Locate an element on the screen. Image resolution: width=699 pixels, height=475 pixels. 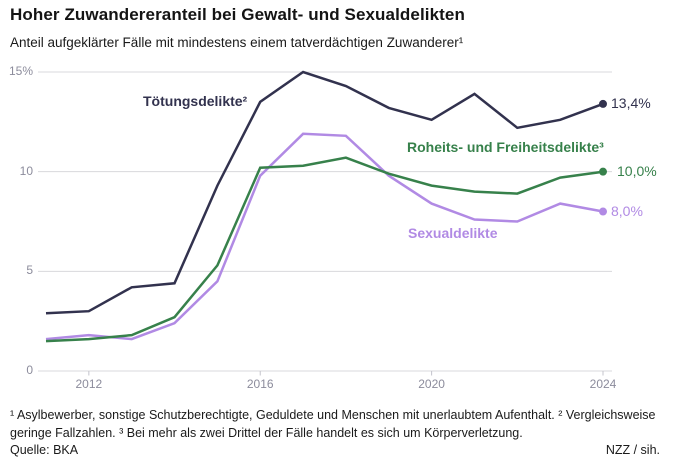
y-axis-label-10: 10 is located at coordinates (26, 170).